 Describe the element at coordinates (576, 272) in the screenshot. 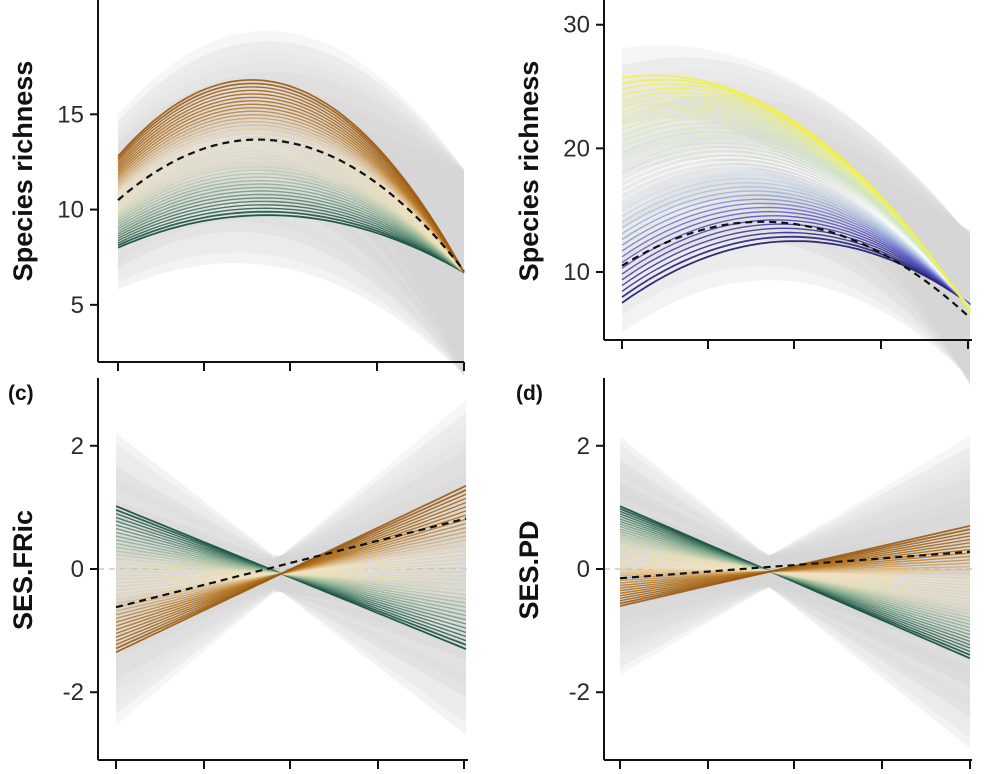

I see `panel-b-ytick-label: 10` at that location.